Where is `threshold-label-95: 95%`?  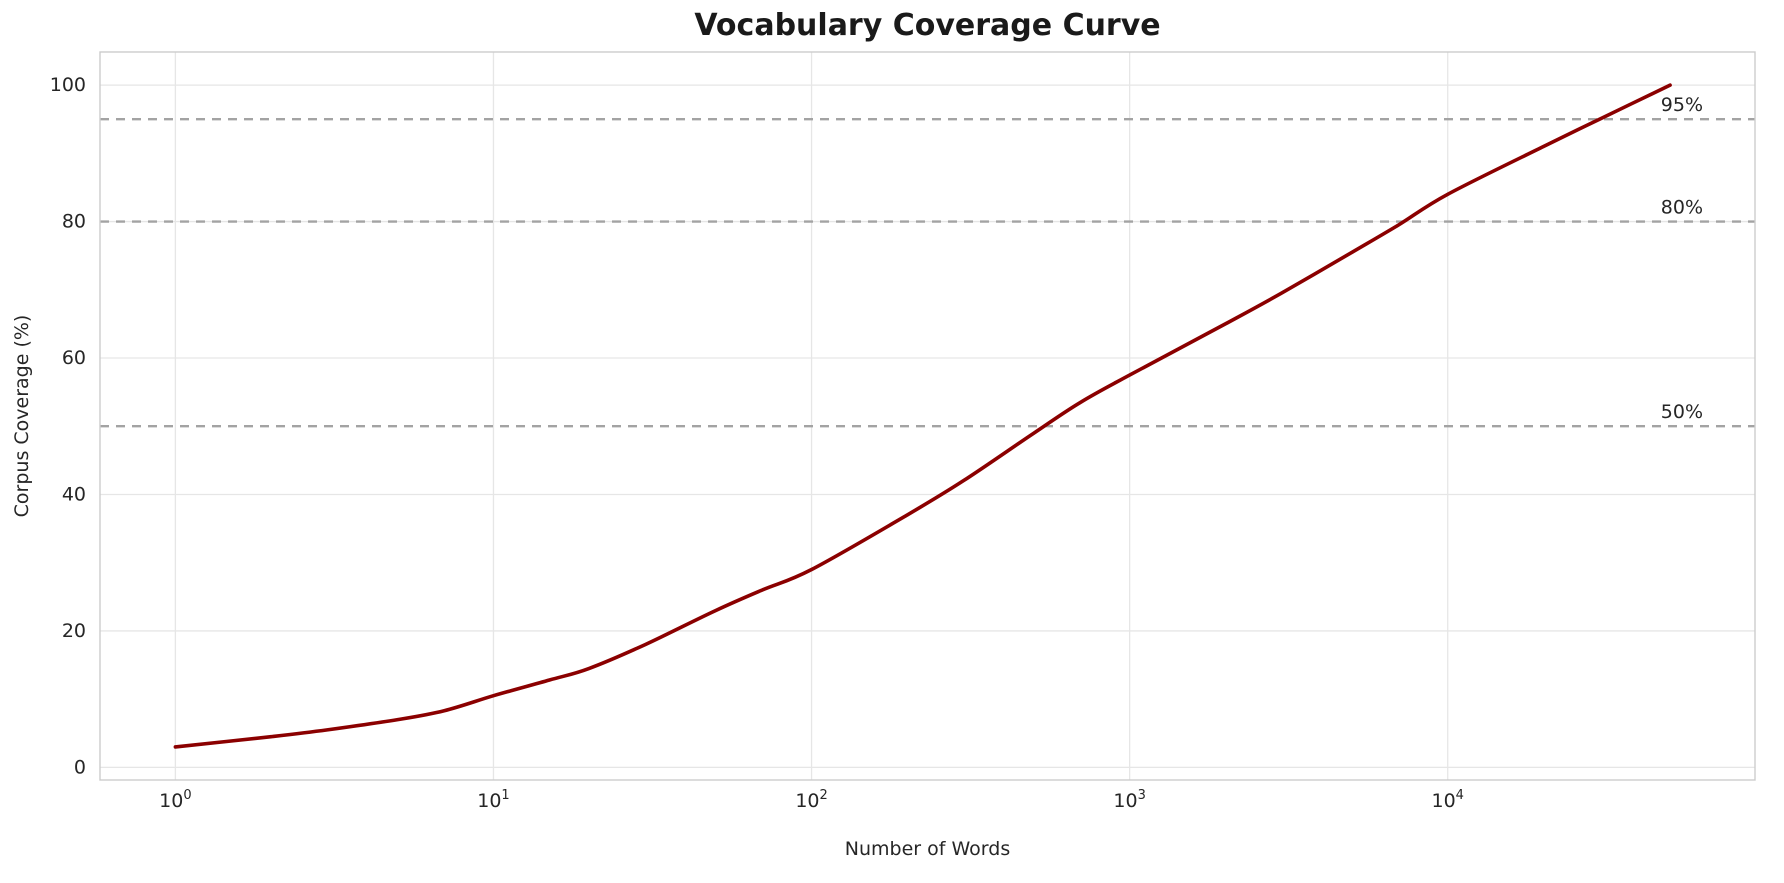 threshold-label-95: 95% is located at coordinates (1682, 105).